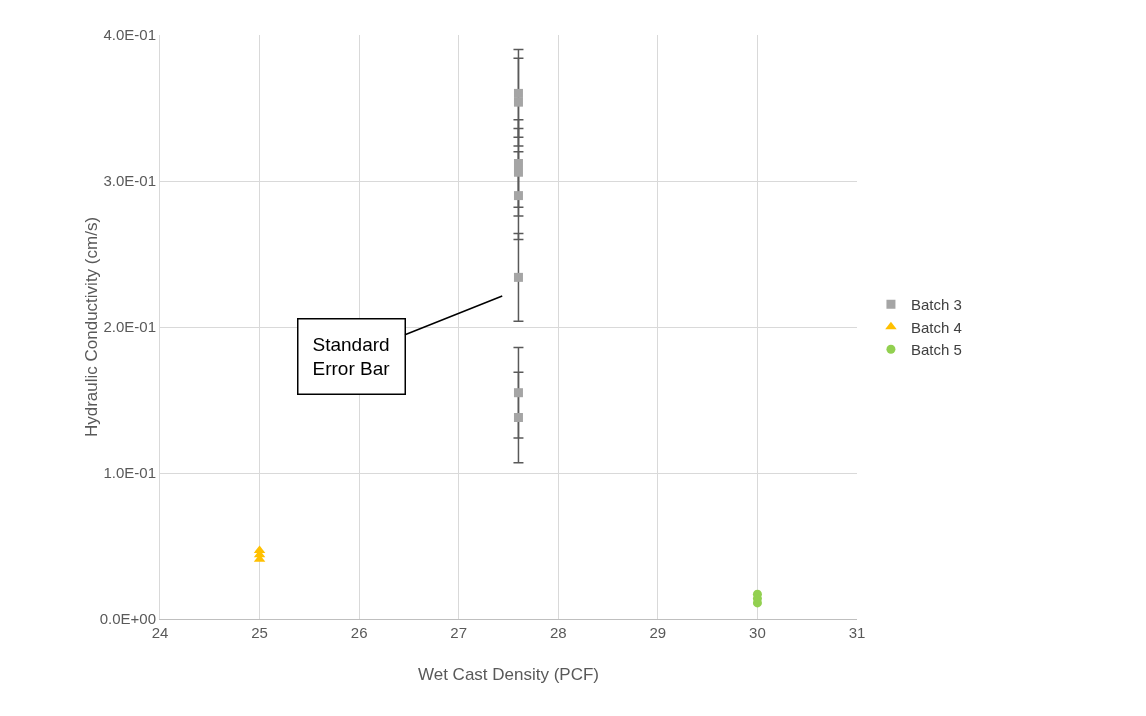  What do you see at coordinates (129, 473) in the screenshot?
I see `y-tick-label: 1.0E-01` at bounding box center [129, 473].